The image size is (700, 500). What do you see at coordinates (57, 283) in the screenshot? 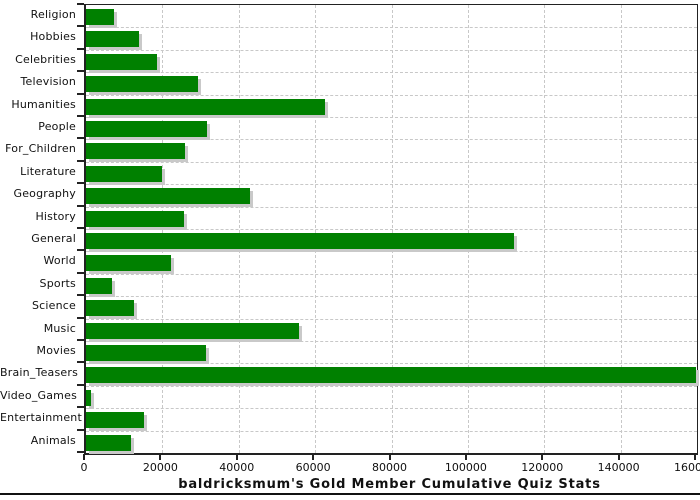
I see `category-label: Sports` at bounding box center [57, 283].